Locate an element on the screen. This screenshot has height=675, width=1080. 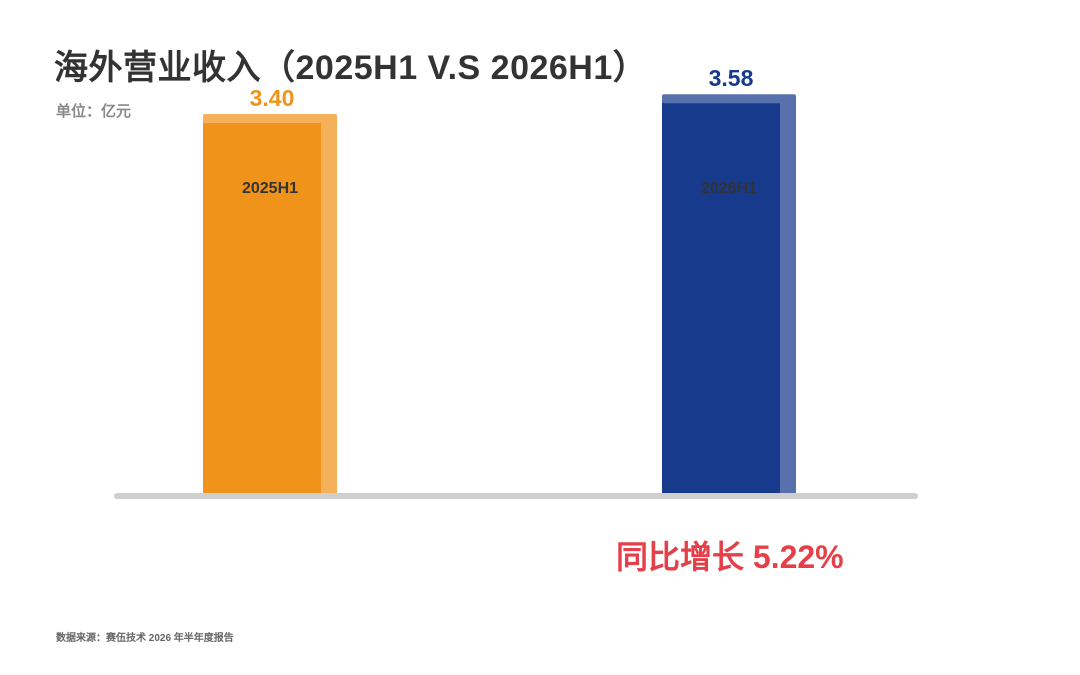
growth-annotation: 同比增长 5.22% is located at coordinates (730, 557).